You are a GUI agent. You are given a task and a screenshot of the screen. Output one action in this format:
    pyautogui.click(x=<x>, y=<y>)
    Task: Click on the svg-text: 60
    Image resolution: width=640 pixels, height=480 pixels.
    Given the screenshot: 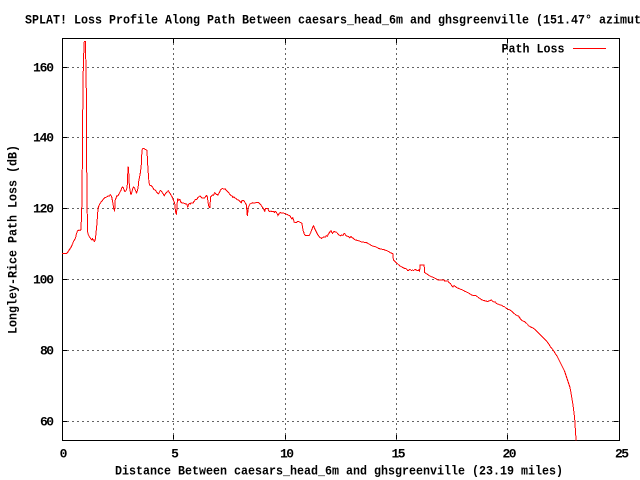 What is the action you would take?
    pyautogui.click(x=47, y=422)
    